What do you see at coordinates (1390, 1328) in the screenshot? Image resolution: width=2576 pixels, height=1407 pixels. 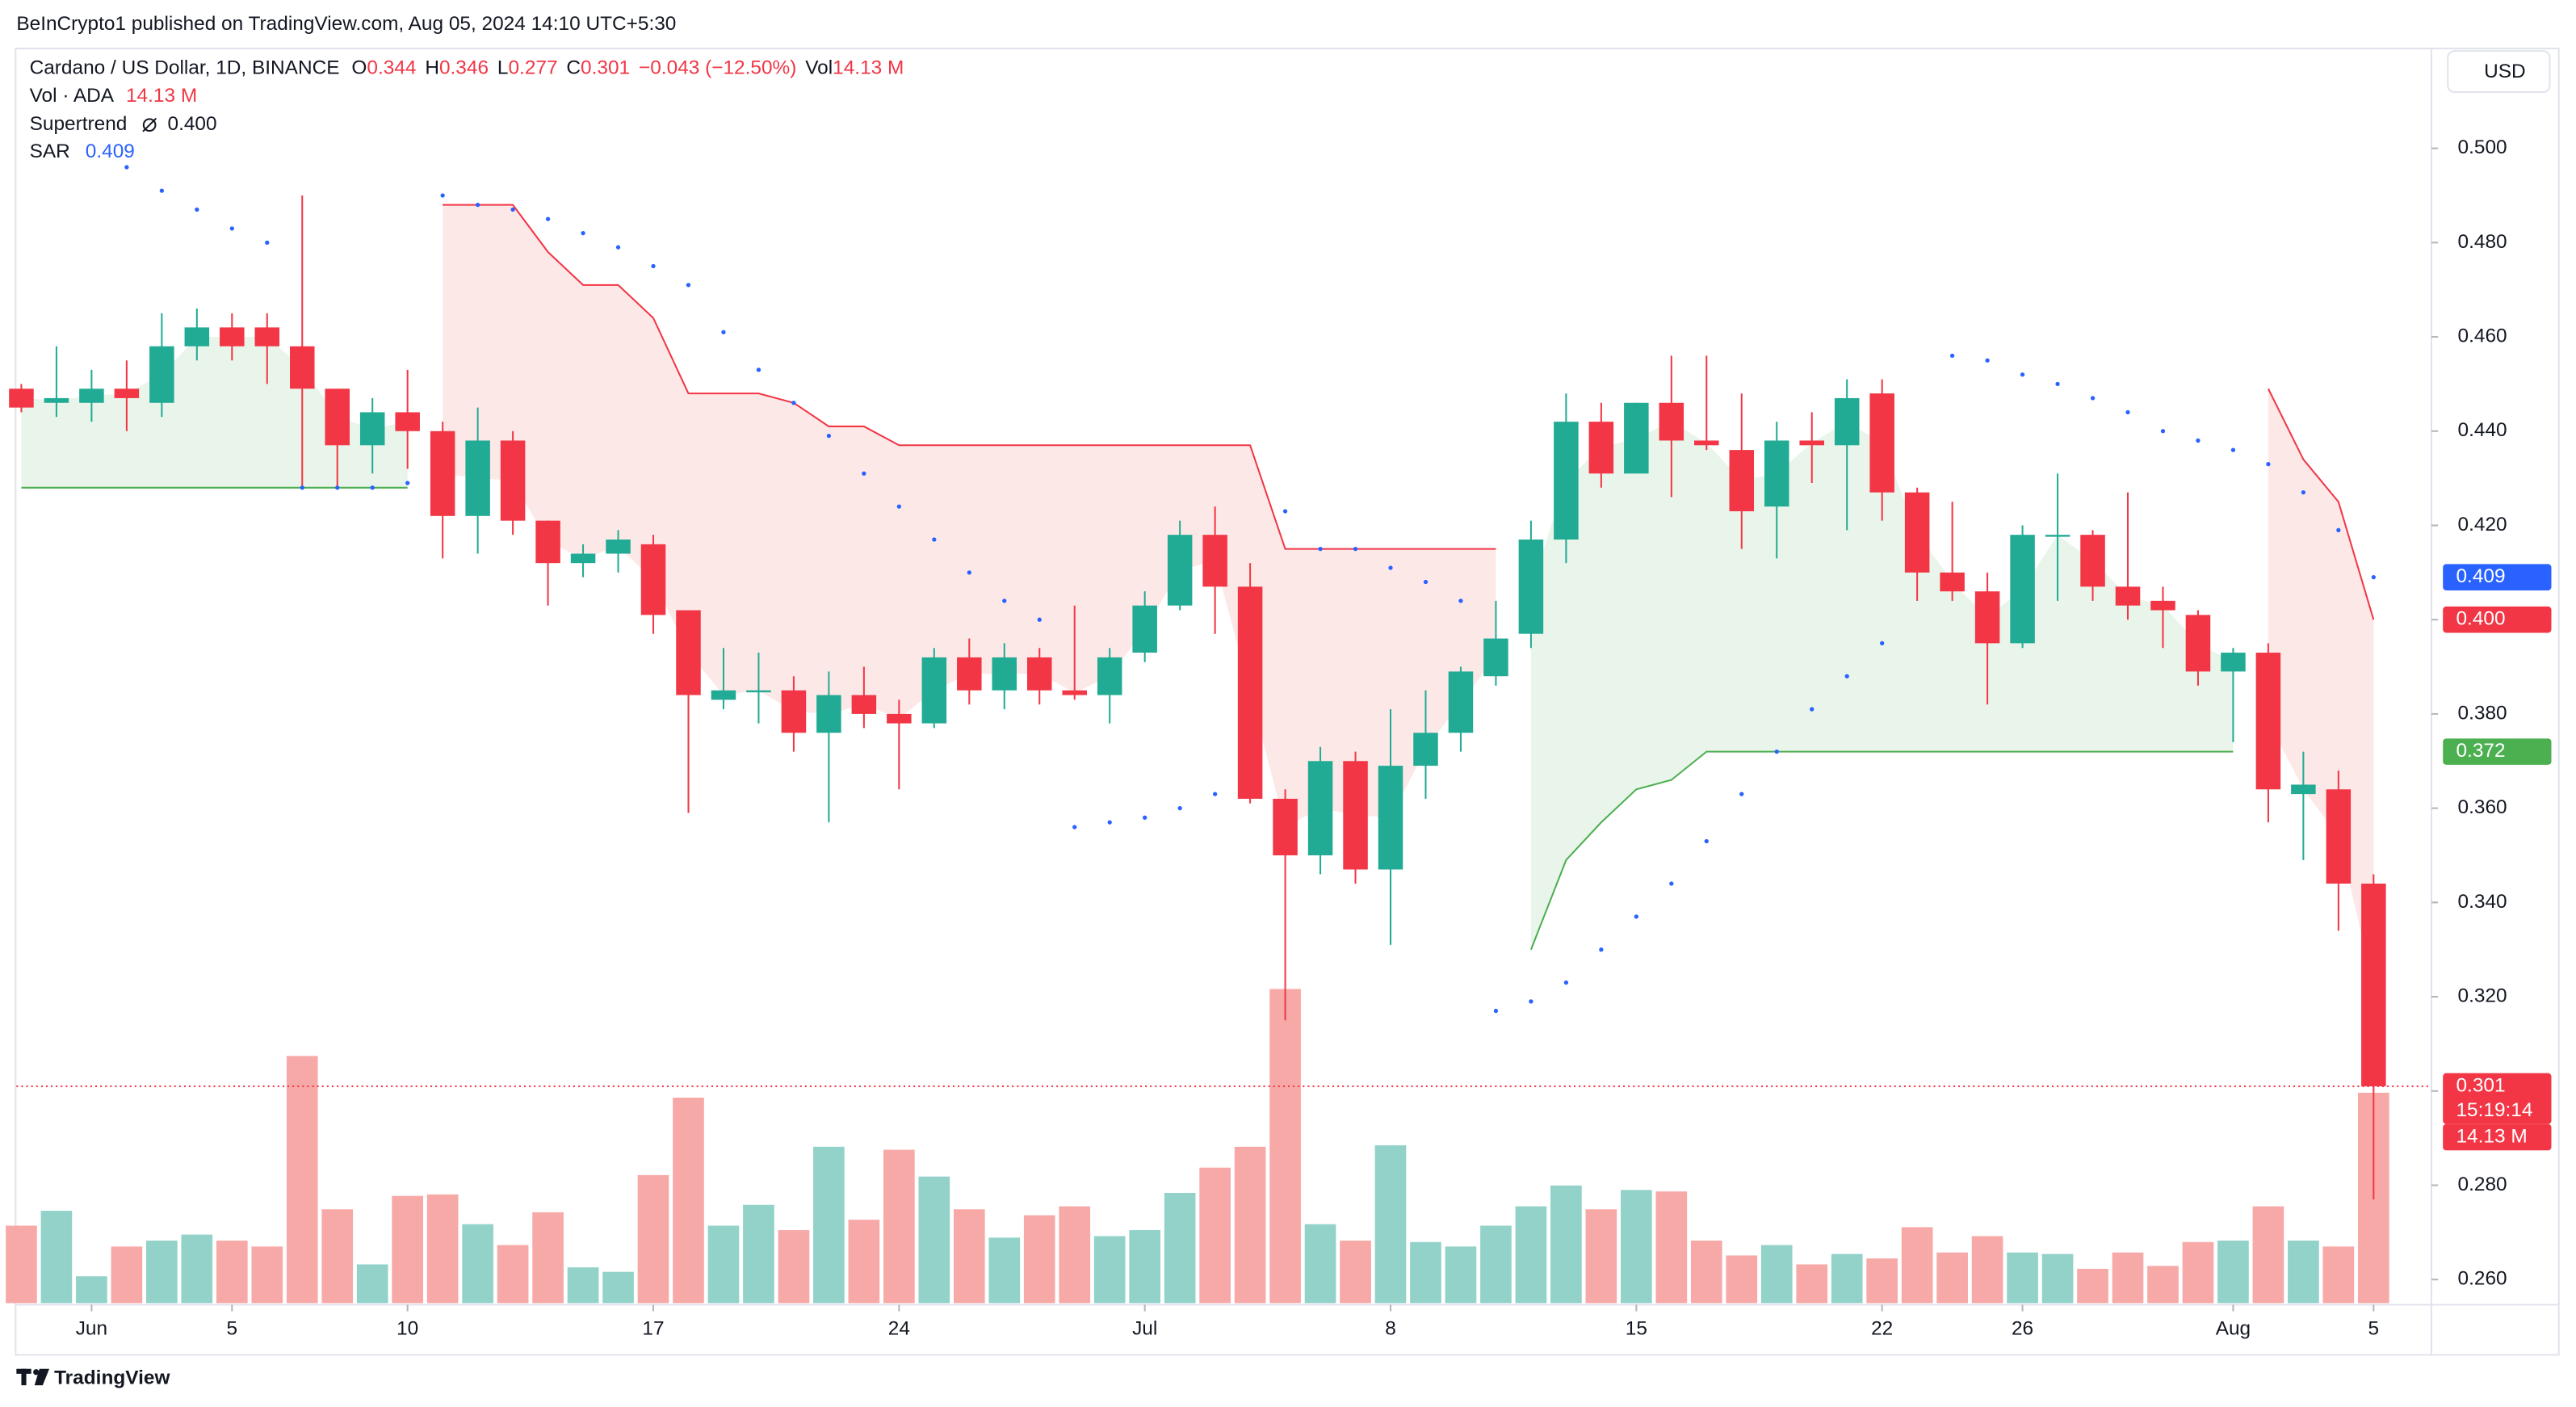 I see `x-tick-label: 8` at bounding box center [1390, 1328].